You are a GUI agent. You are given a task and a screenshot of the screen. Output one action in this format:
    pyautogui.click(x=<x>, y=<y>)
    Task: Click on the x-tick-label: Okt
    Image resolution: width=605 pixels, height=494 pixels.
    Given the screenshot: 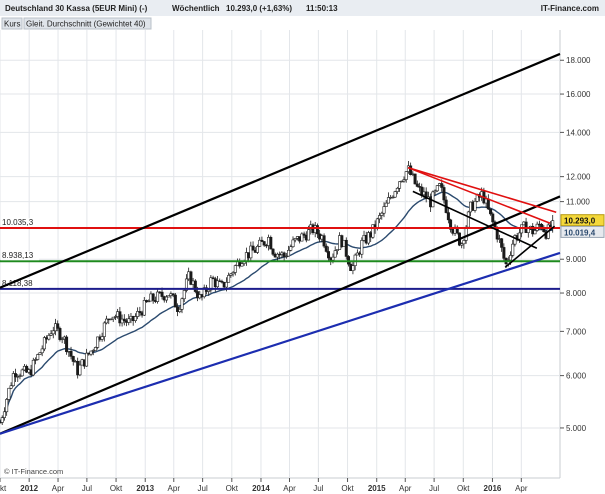 What is the action you would take?
    pyautogui.click(x=347, y=488)
    